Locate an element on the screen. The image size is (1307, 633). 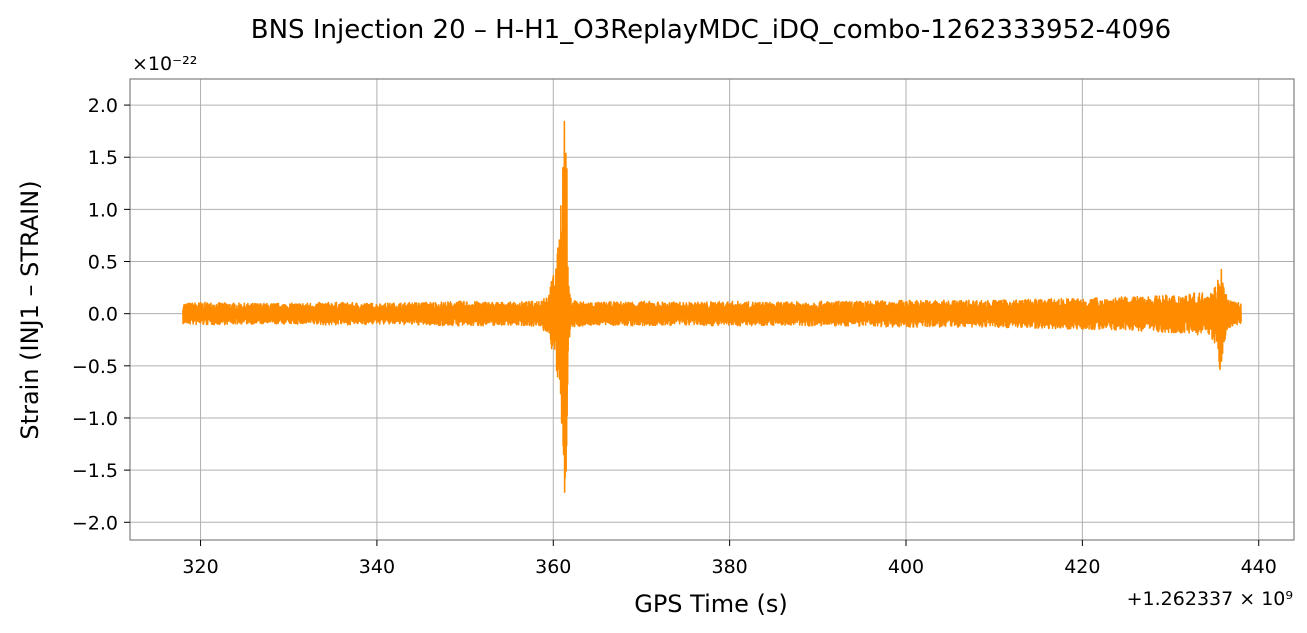
y-tick-label: 0.0 is located at coordinates (103, 315).